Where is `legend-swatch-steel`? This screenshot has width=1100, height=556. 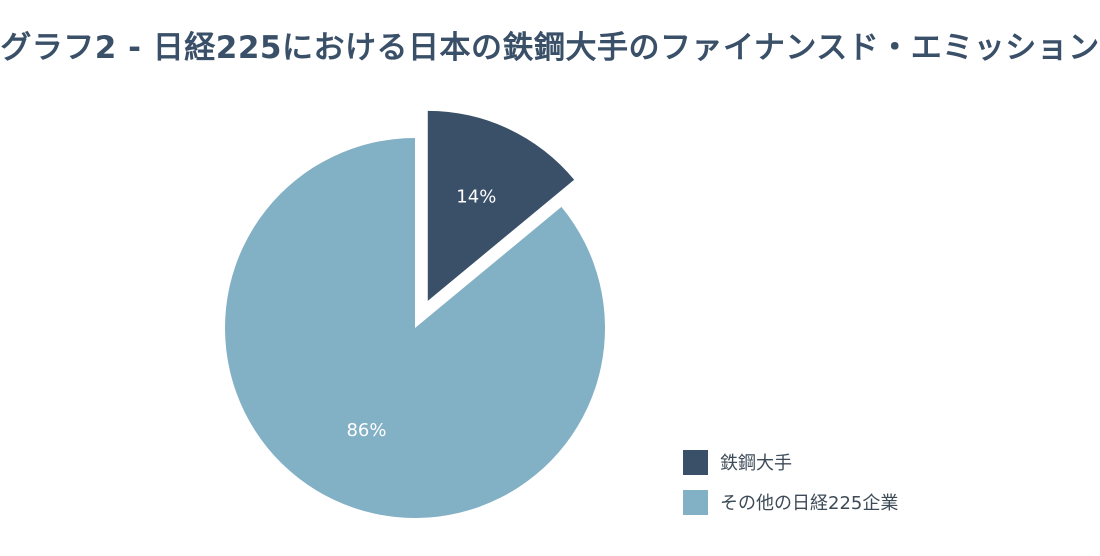 legend-swatch-steel is located at coordinates (695, 462).